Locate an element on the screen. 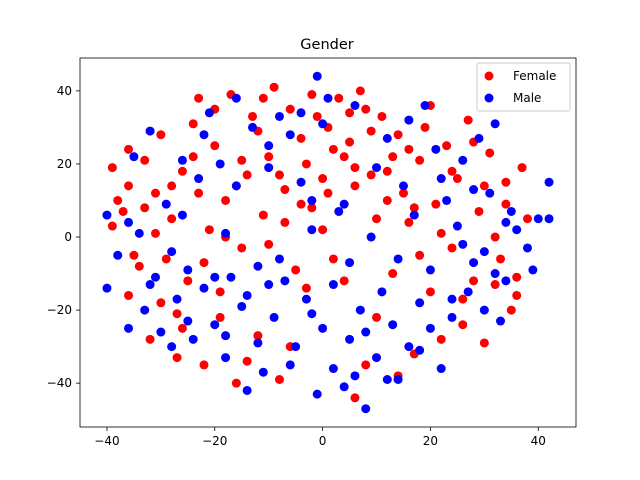 This screenshot has width=640, height=480. x-tick-label: 0 is located at coordinates (323, 441).